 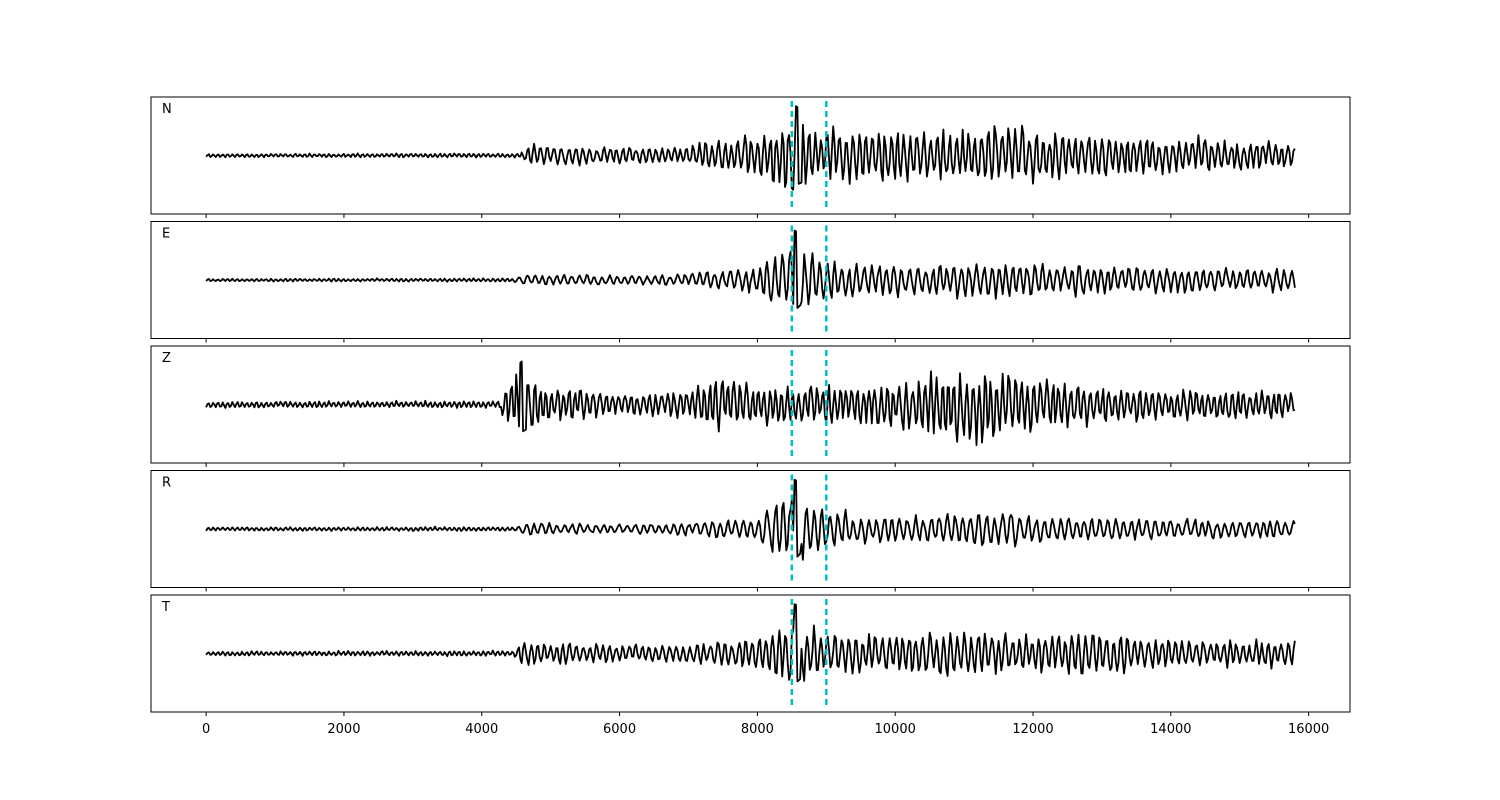 I want to click on x-tick-label: 12000, so click(x=1032, y=729).